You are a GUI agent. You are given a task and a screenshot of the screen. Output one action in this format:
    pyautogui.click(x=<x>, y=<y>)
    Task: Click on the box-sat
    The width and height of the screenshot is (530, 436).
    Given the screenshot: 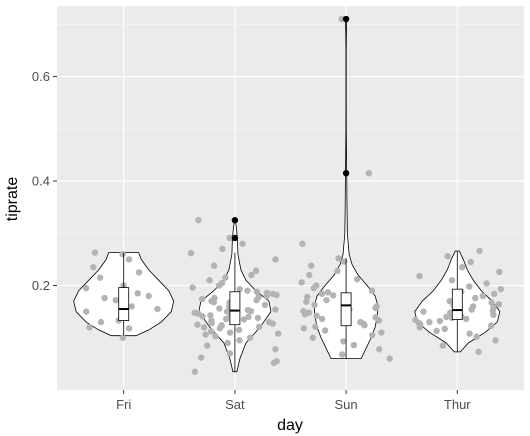 What is the action you would take?
    pyautogui.click(x=235, y=308)
    